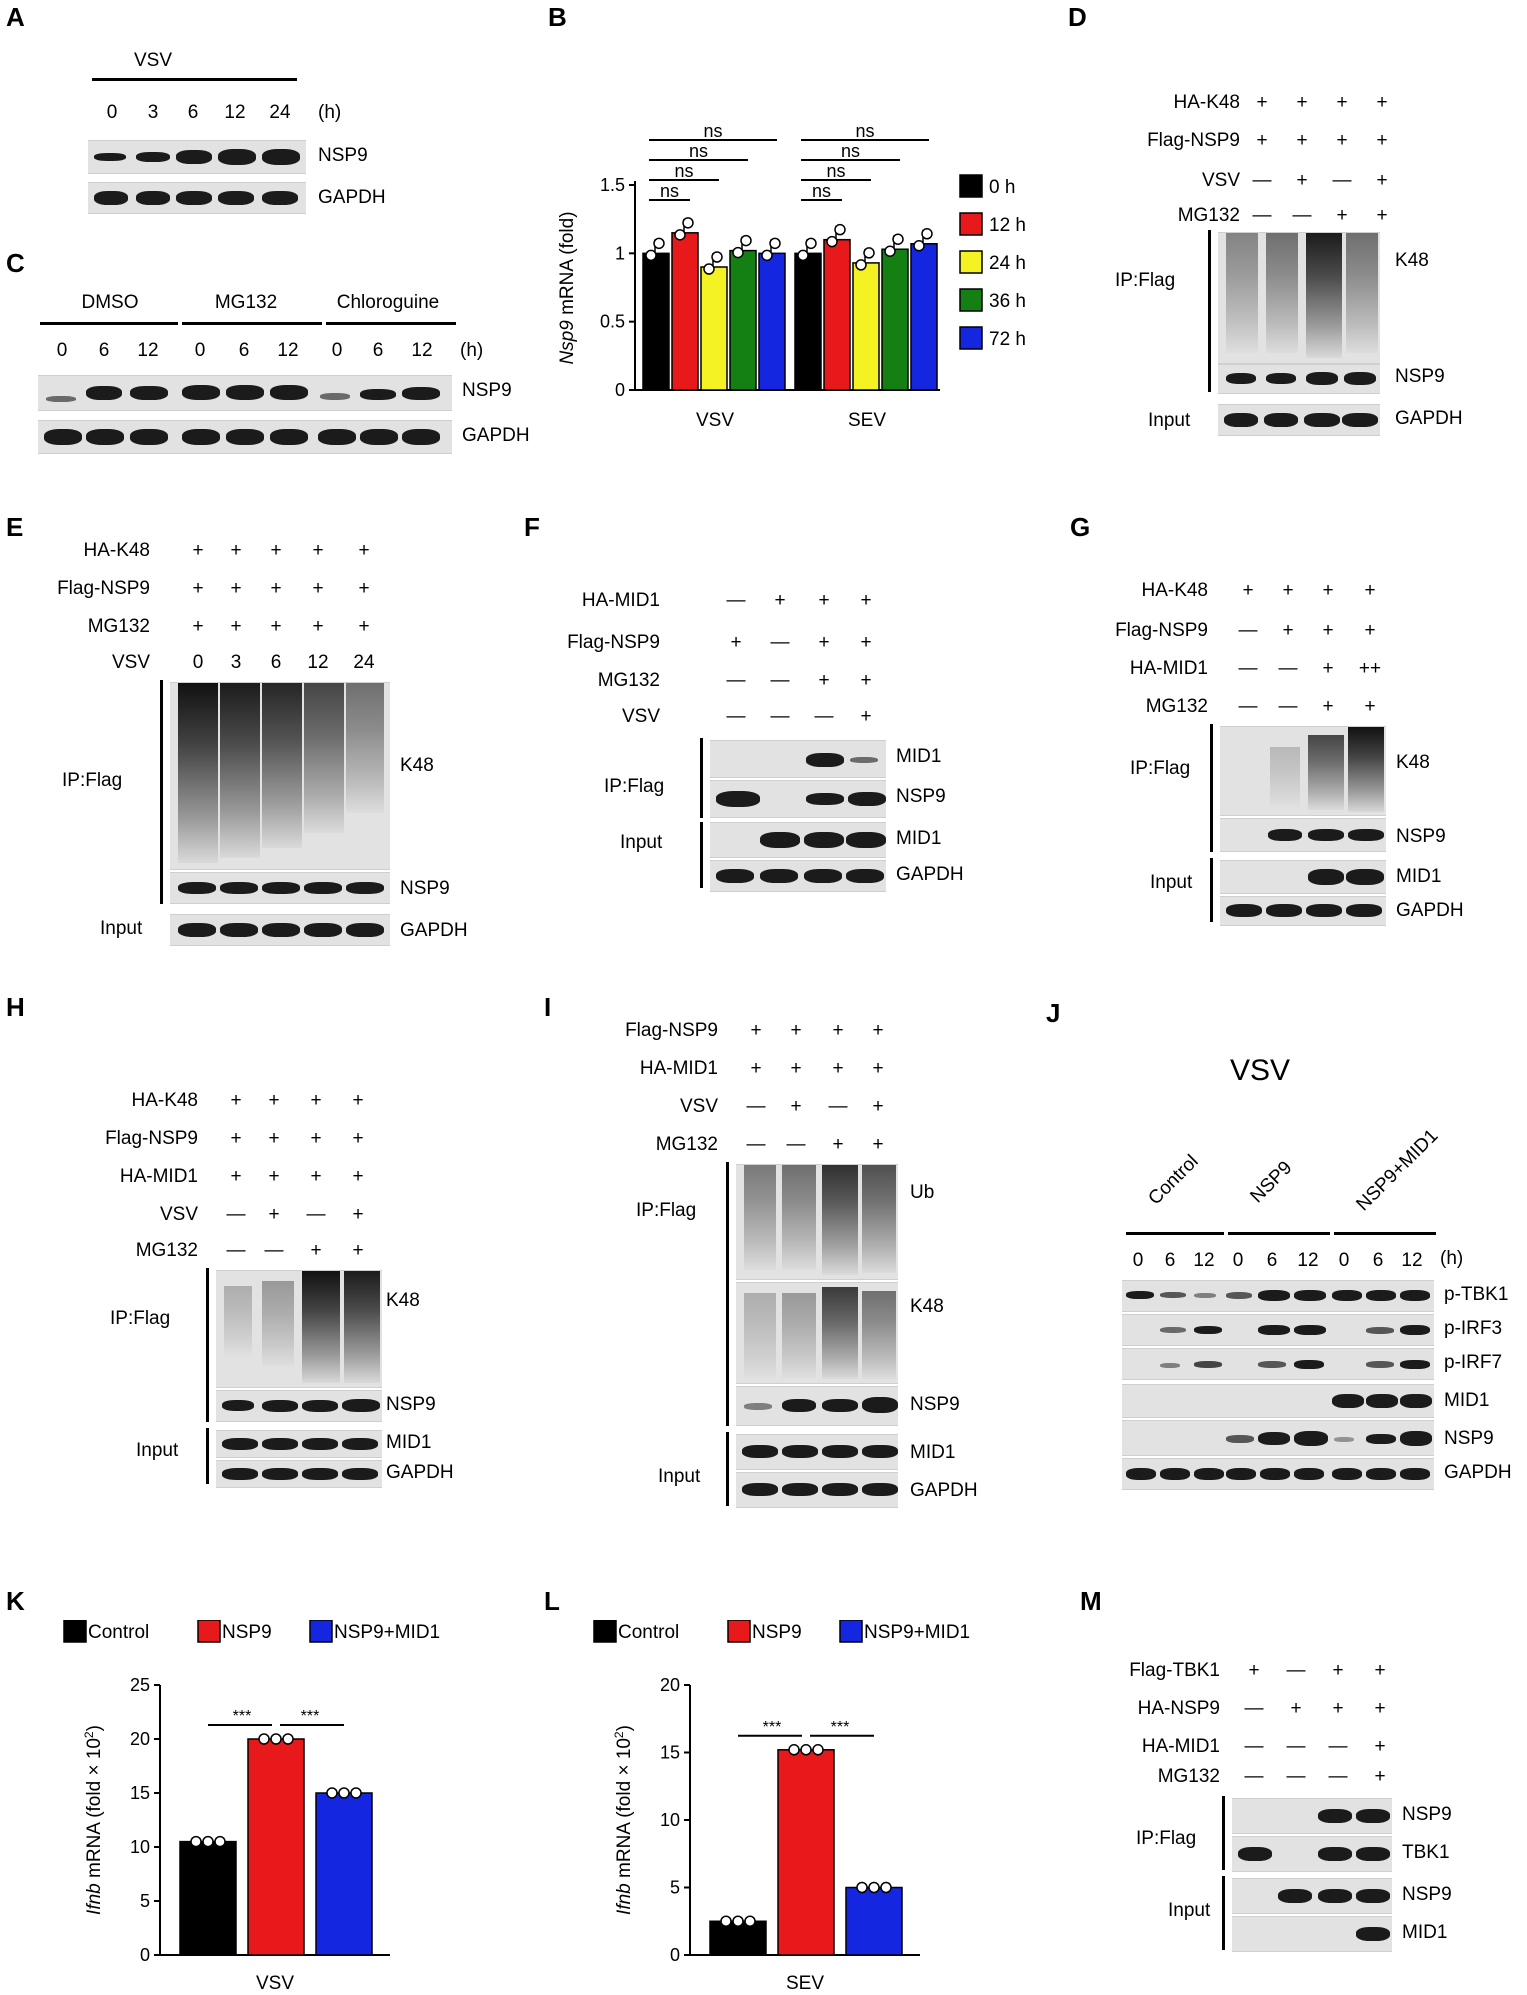  I want to click on blot-p-irf7, so click(1278, 1364).